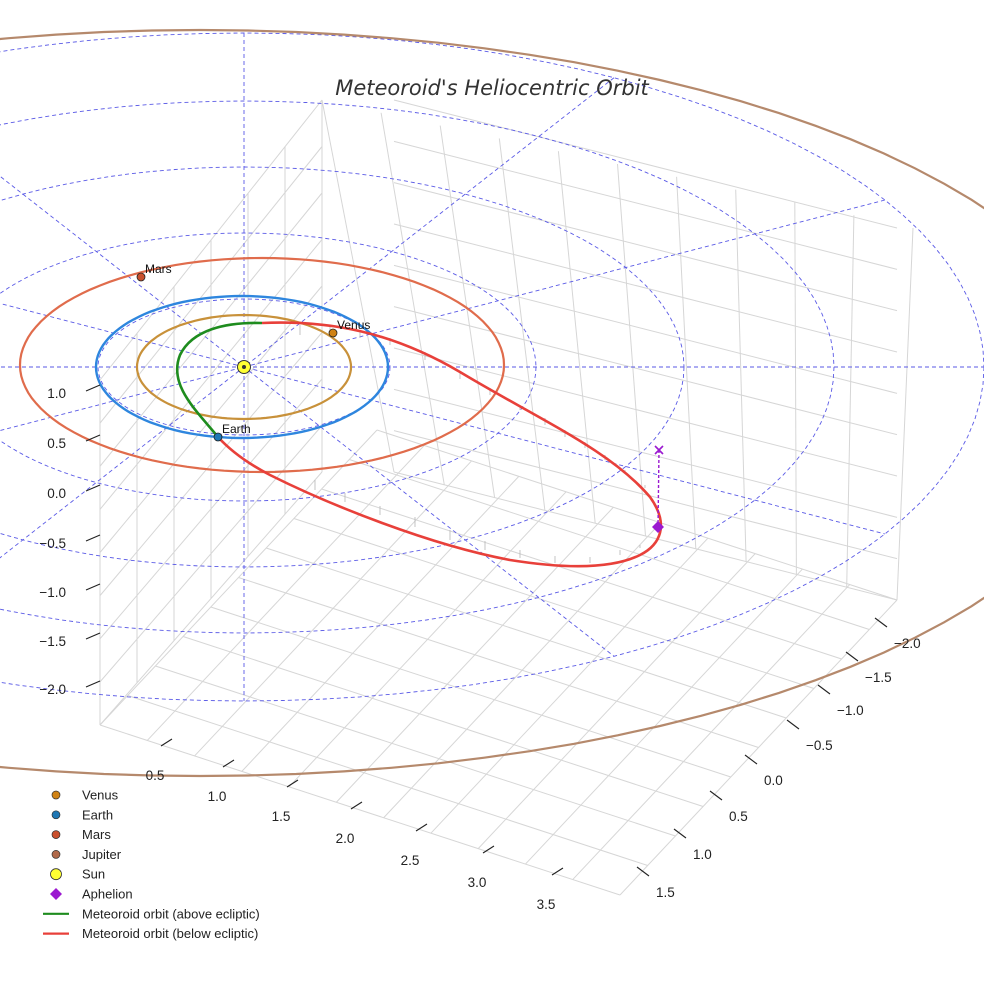 This screenshot has width=984, height=984. Describe the element at coordinates (492, 88) in the screenshot. I see `chart-title: Meteoroid's Heliocentric Orbit` at that location.